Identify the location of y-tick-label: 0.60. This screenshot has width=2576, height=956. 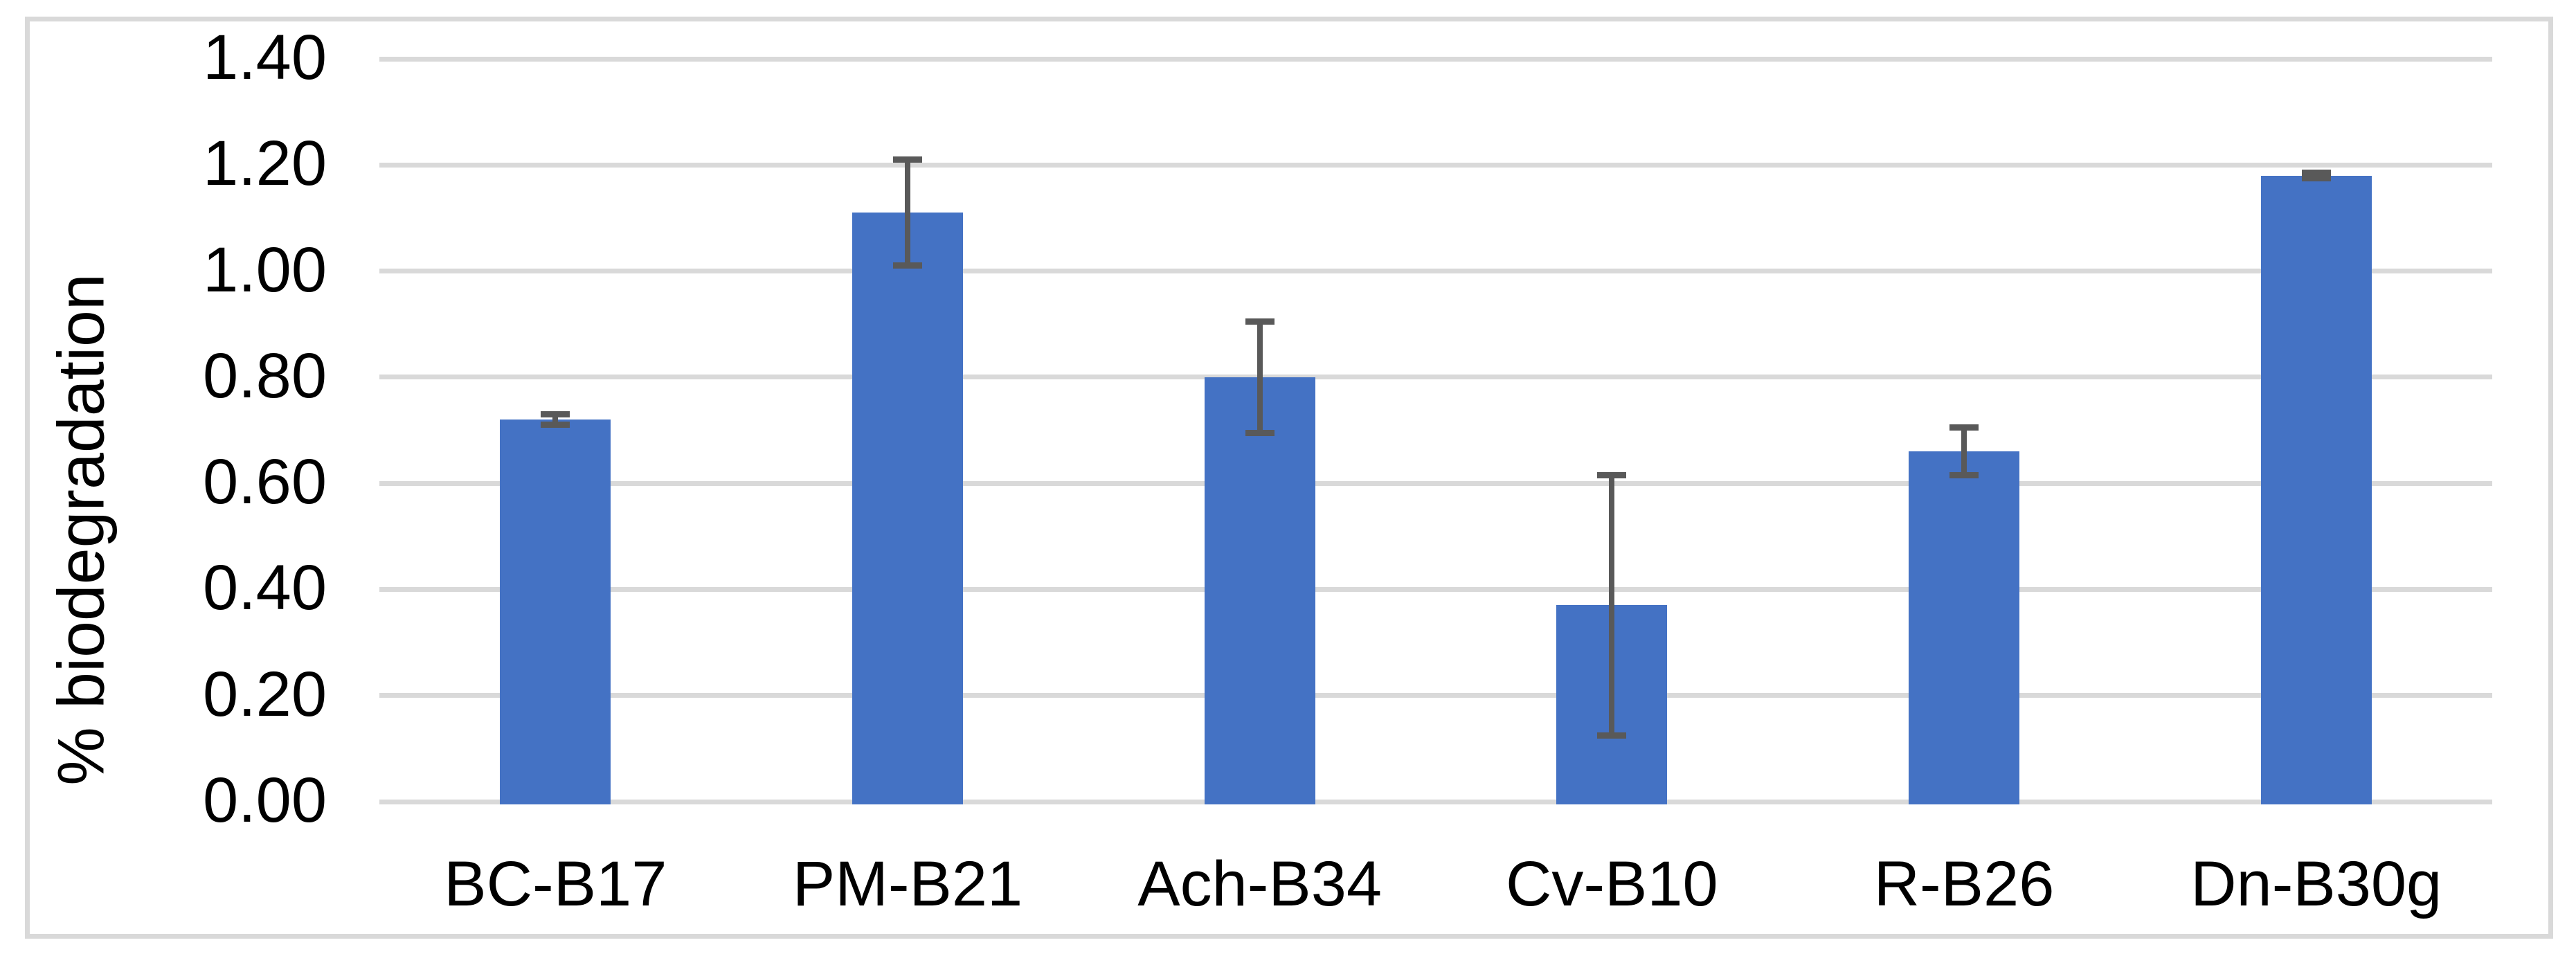
(264, 482).